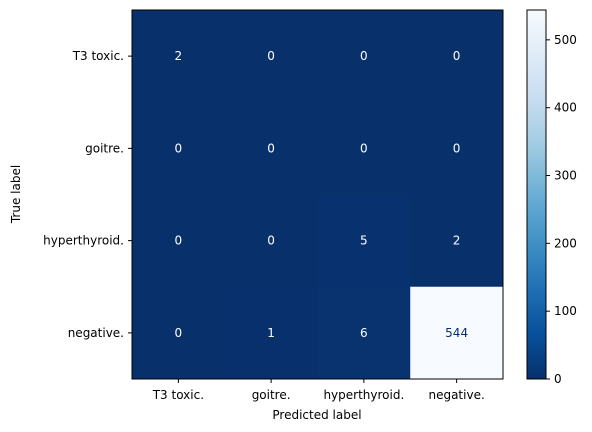 Image resolution: width=592 pixels, height=432 pixels. What do you see at coordinates (16, 194) in the screenshot?
I see `y-axis-label: True label` at bounding box center [16, 194].